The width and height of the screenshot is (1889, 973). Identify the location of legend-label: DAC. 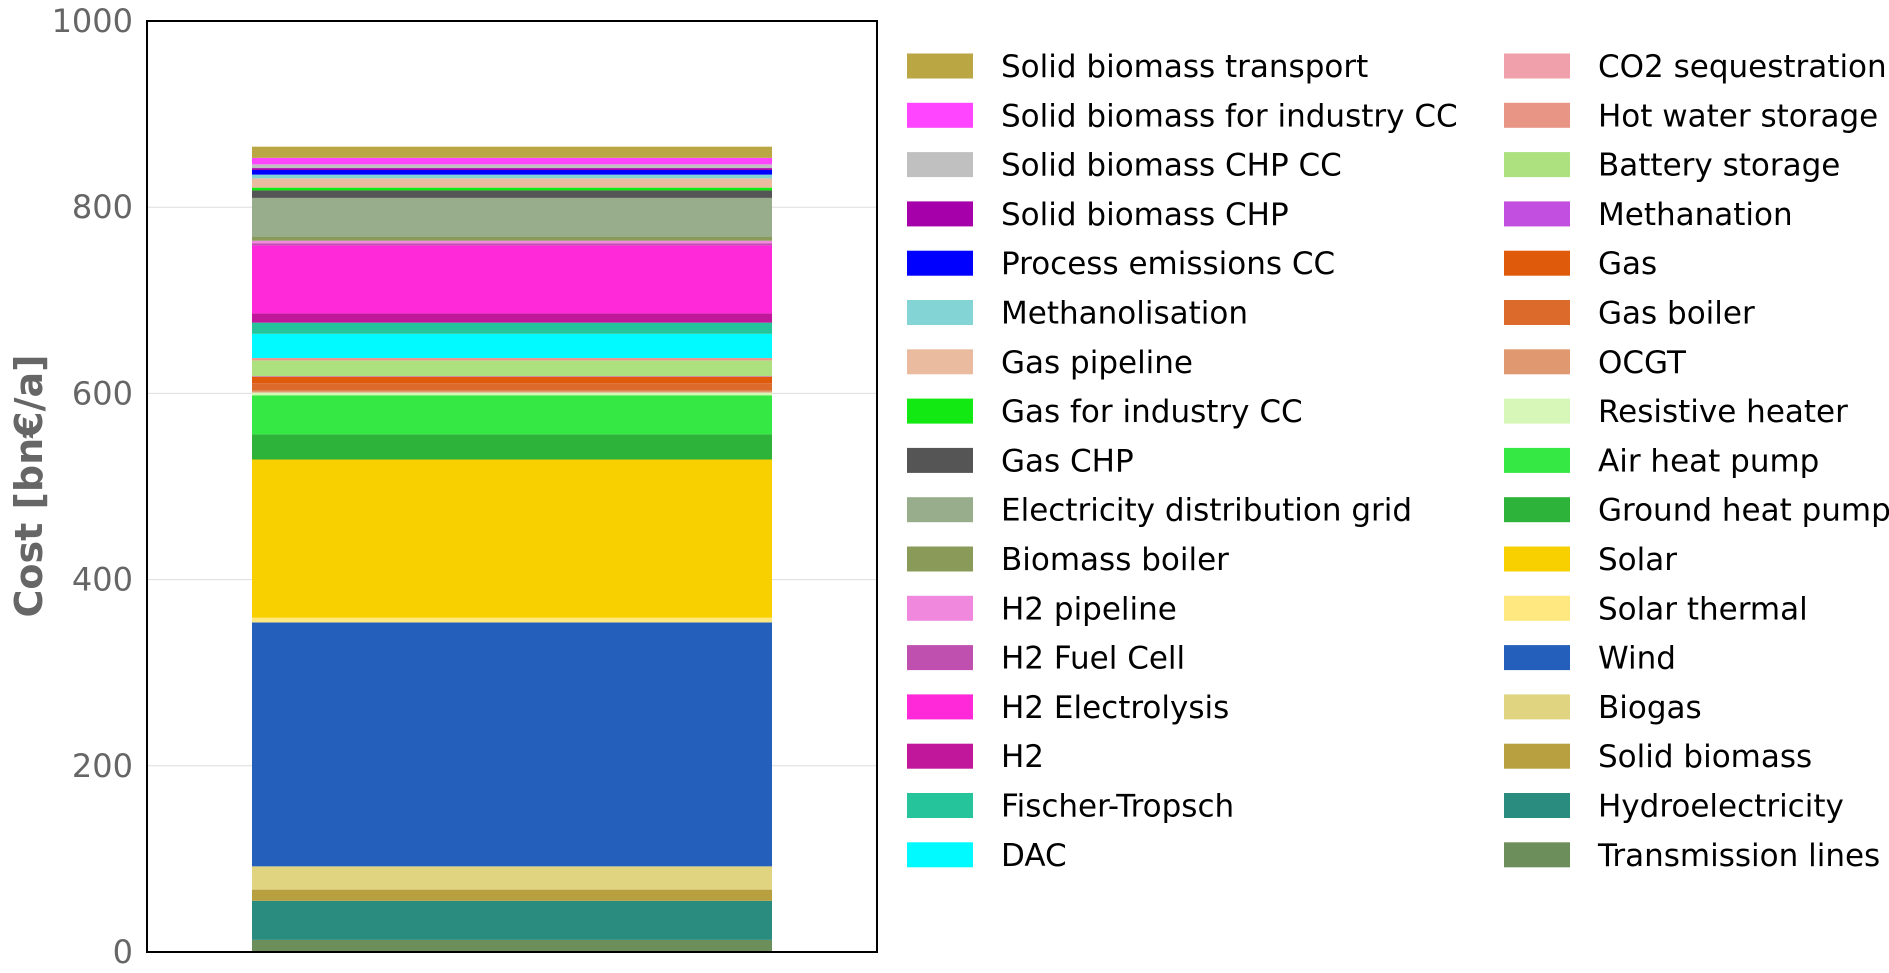
(1034, 856).